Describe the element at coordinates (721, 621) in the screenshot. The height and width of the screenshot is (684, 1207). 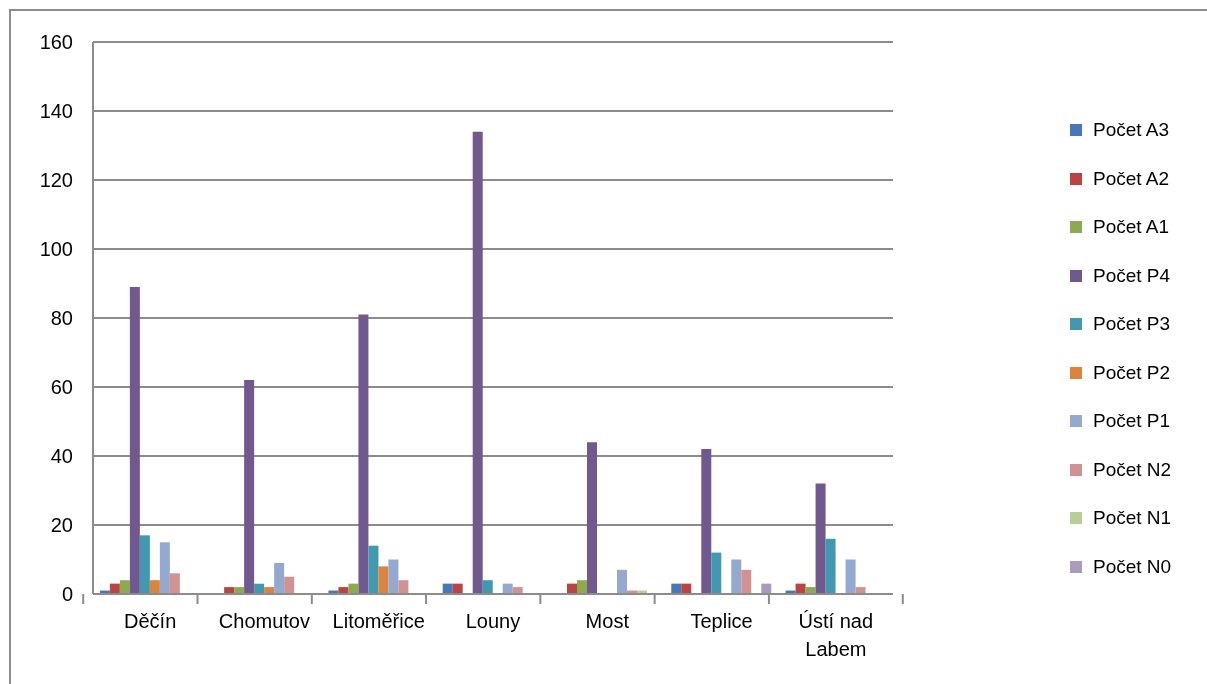
I see `x-tick-label: Teplice` at that location.